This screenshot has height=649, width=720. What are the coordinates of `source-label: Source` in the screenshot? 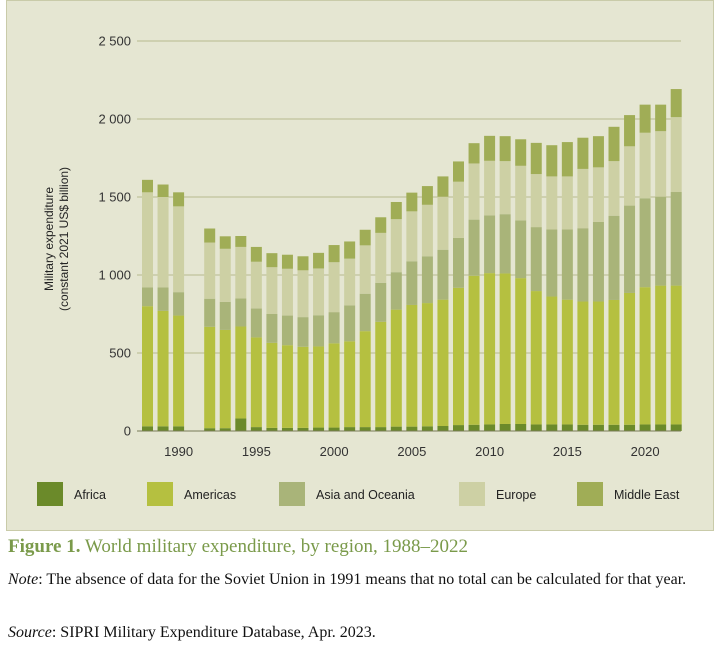 It's located at (30, 632).